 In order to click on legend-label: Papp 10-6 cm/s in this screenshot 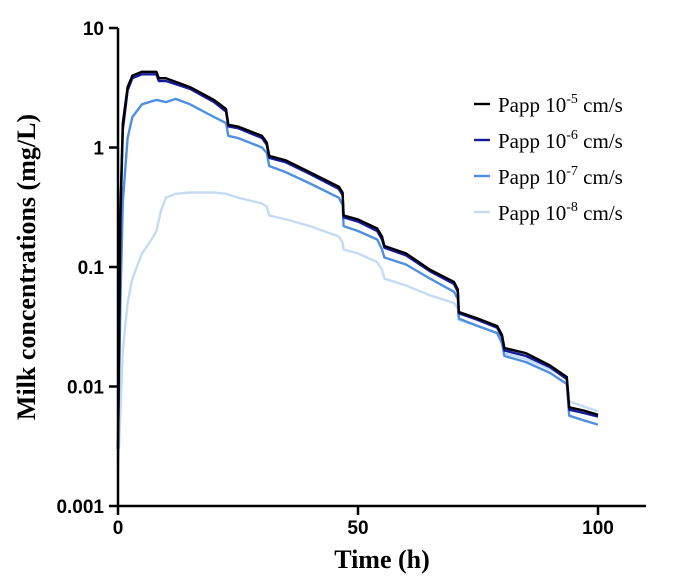, I will do `click(560, 140)`.